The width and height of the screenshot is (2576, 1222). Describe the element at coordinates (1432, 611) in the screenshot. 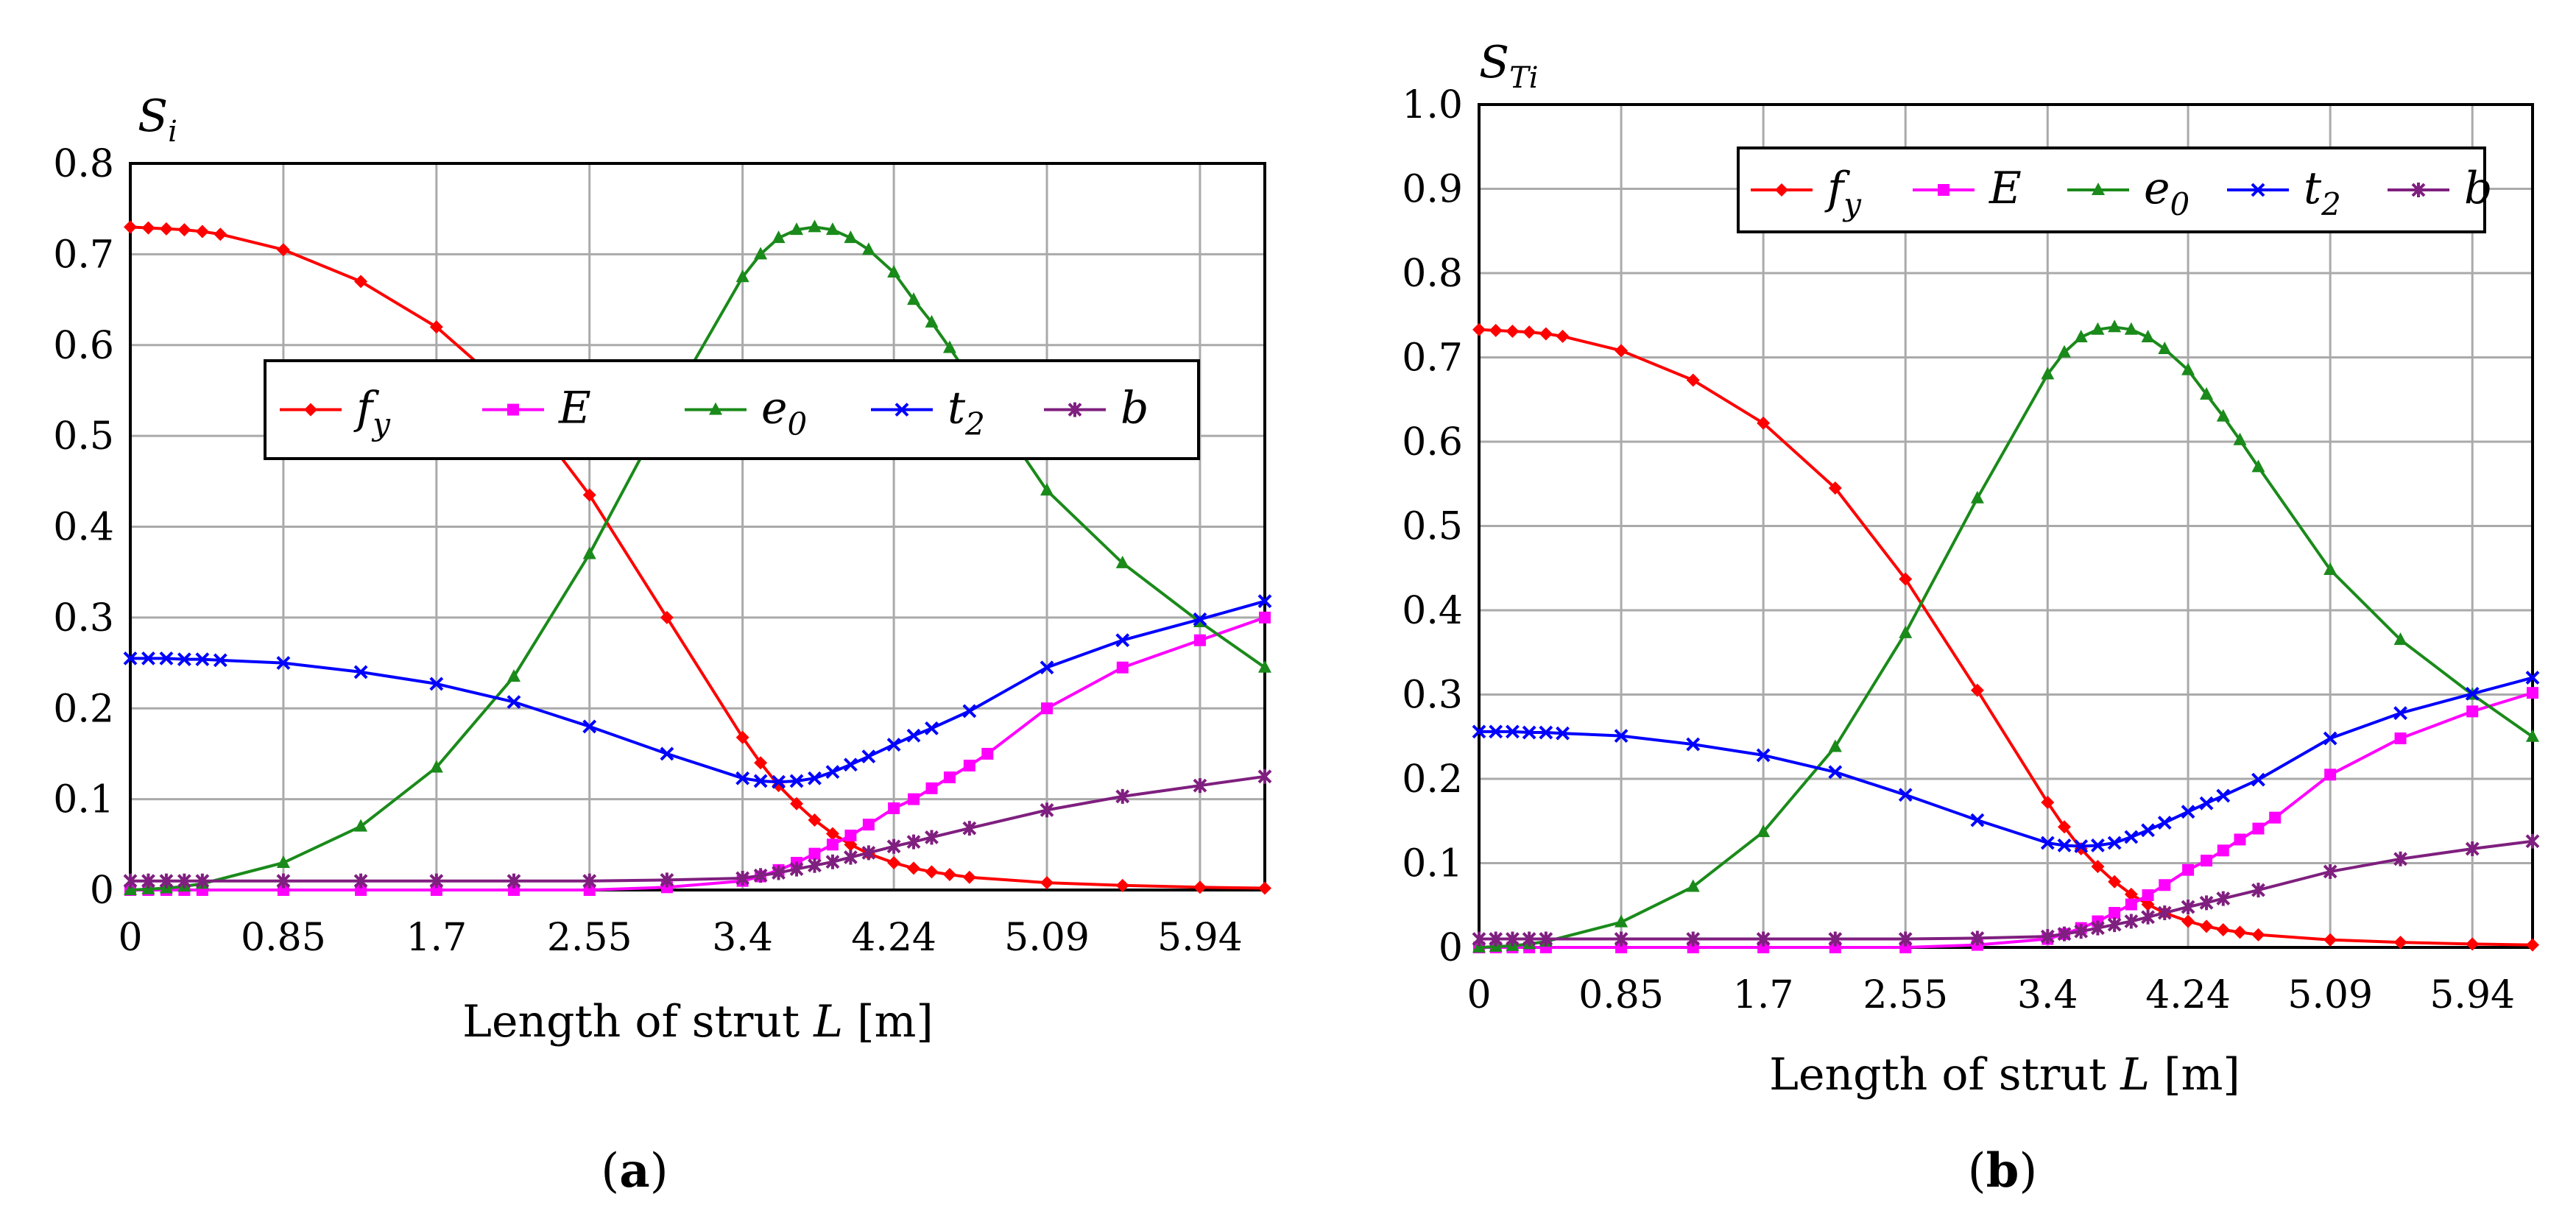

I see `y-tick-label: 0.4` at that location.